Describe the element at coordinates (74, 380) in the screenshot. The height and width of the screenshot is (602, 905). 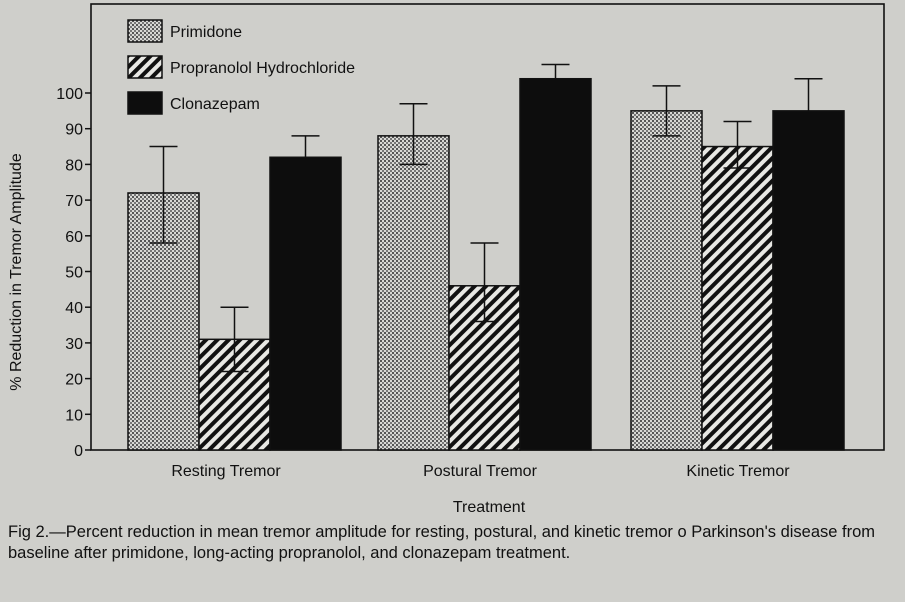
I see `y-tick-label: 20` at that location.